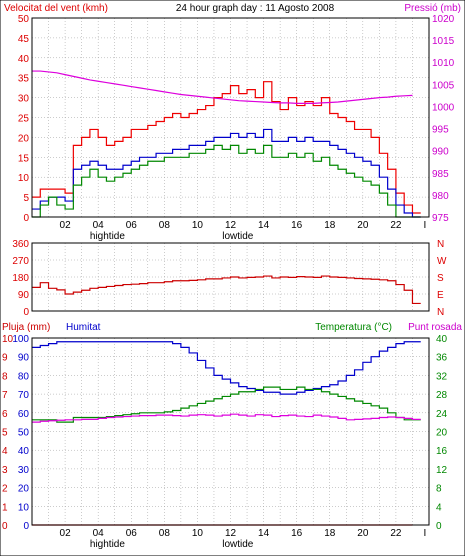 This screenshot has width=465, height=556. I want to click on wind-tick-label: 50, so click(24, 19).